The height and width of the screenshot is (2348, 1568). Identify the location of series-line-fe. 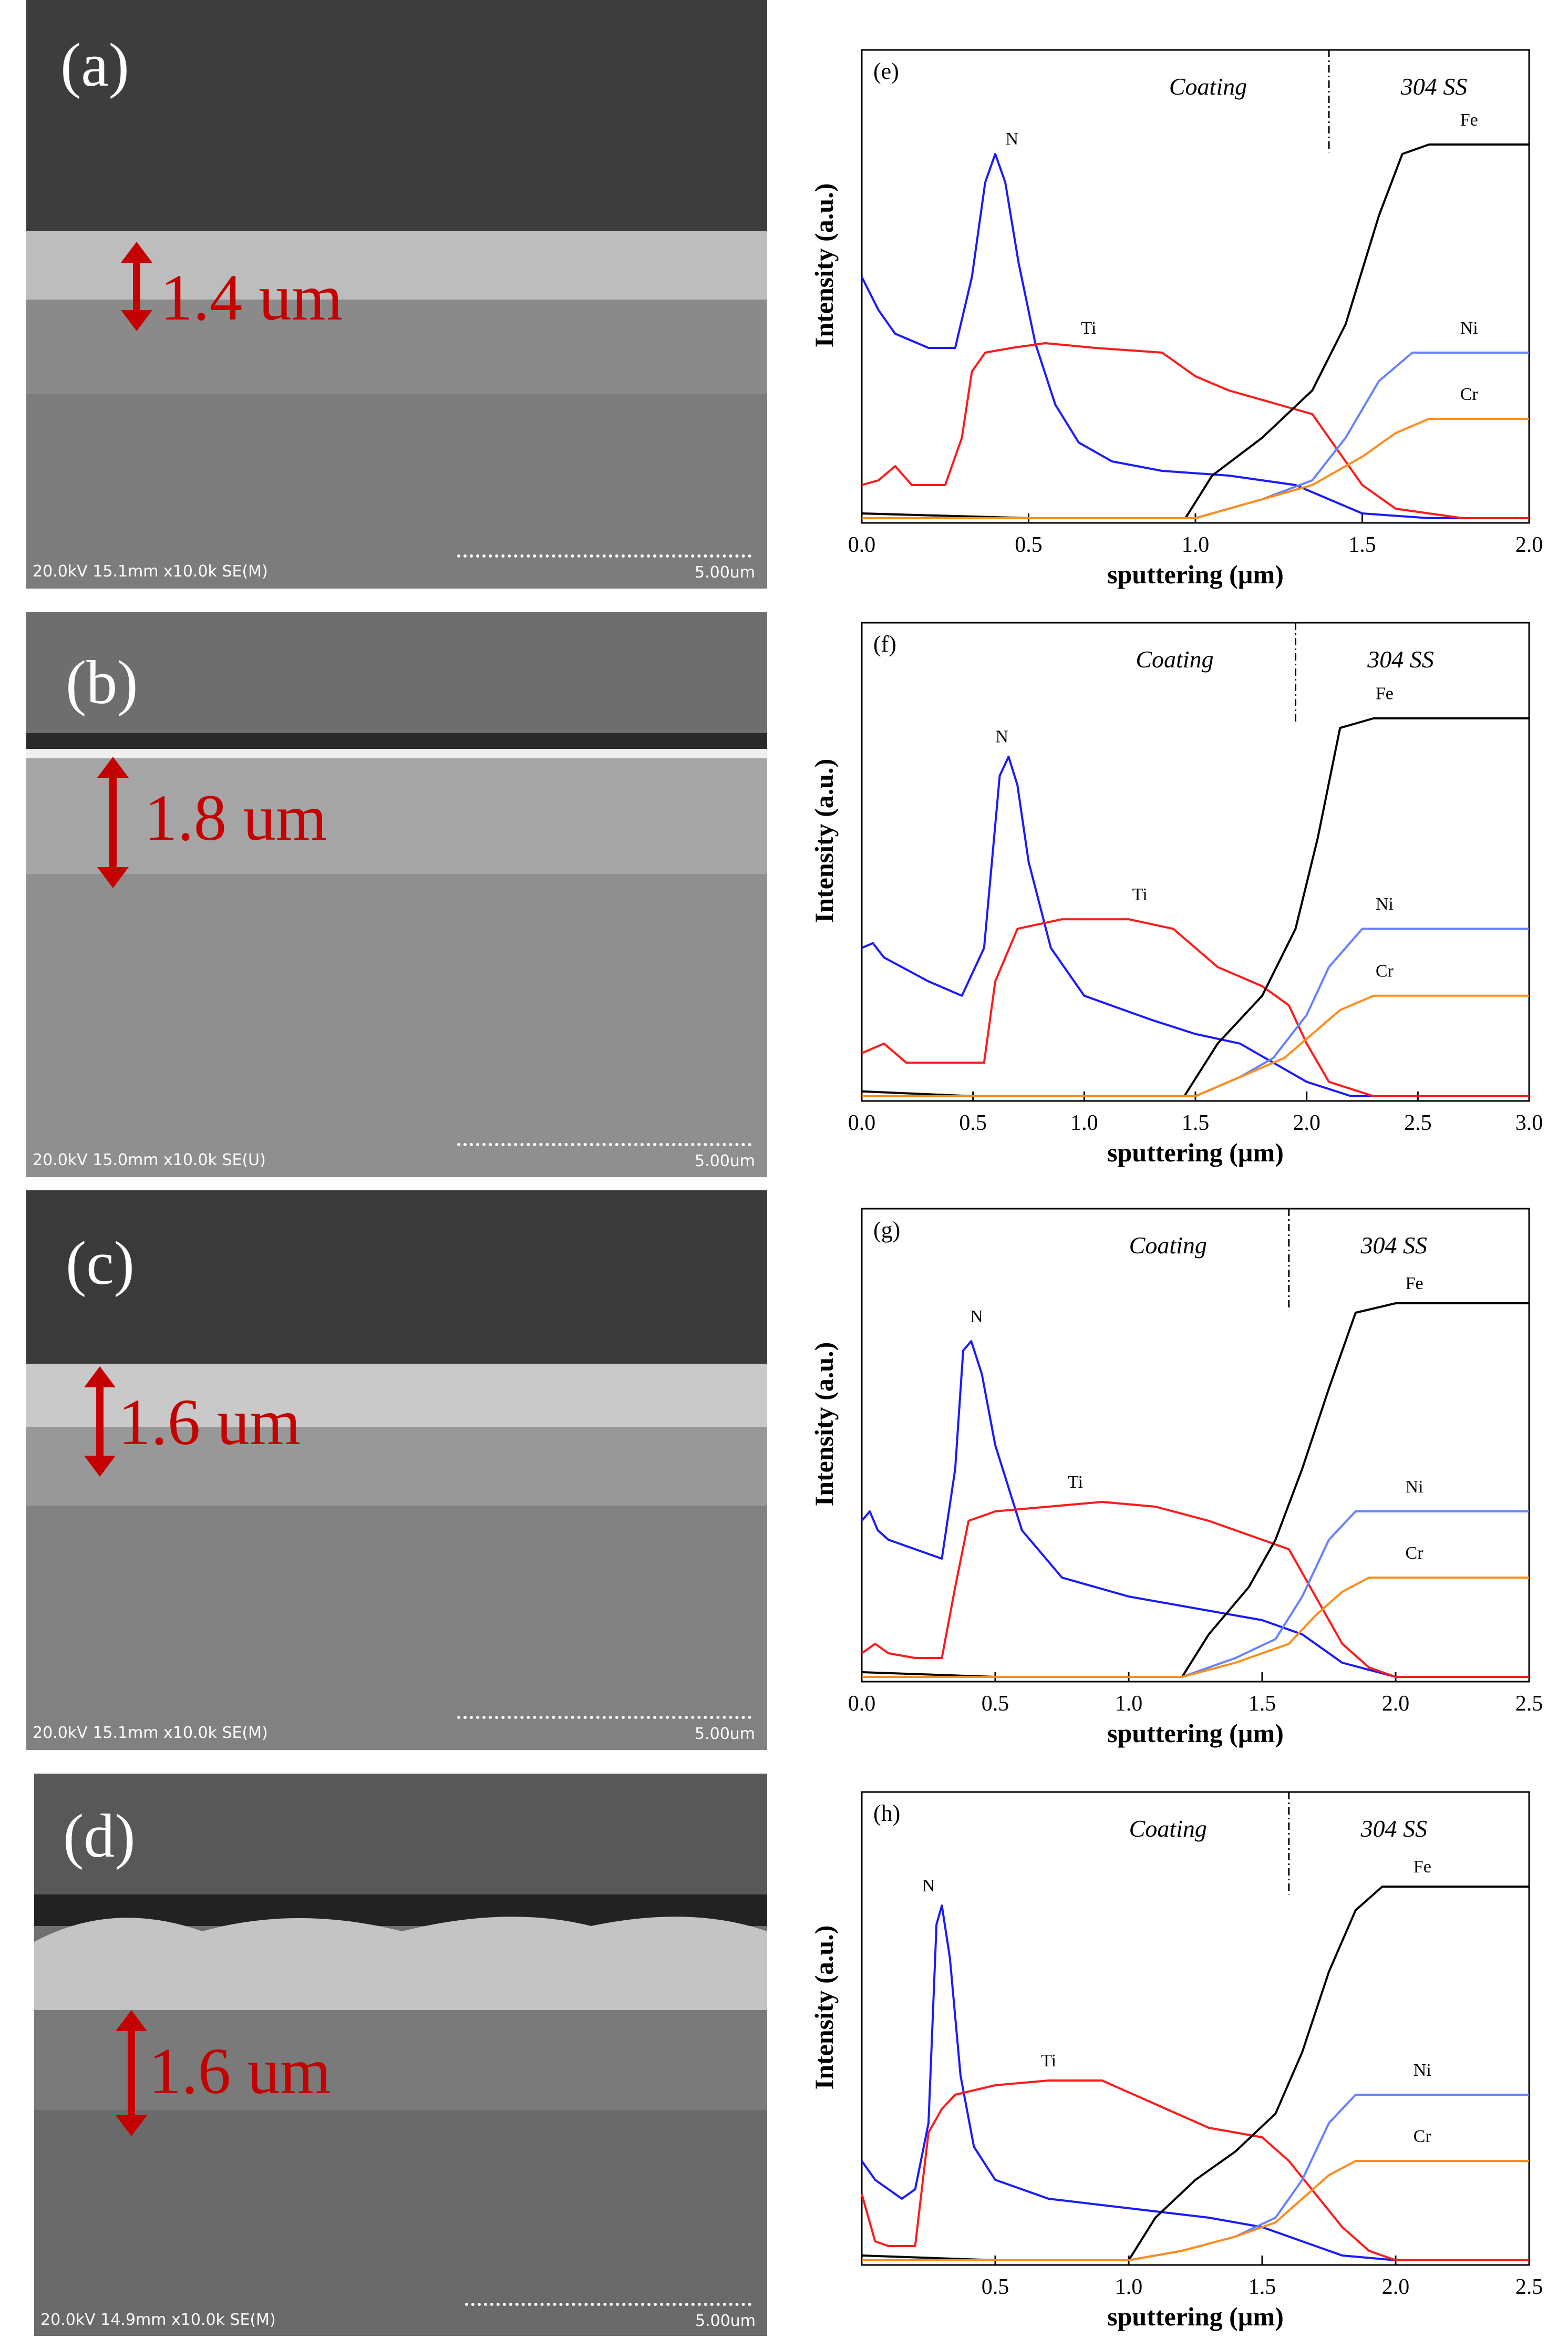
(1195, 907).